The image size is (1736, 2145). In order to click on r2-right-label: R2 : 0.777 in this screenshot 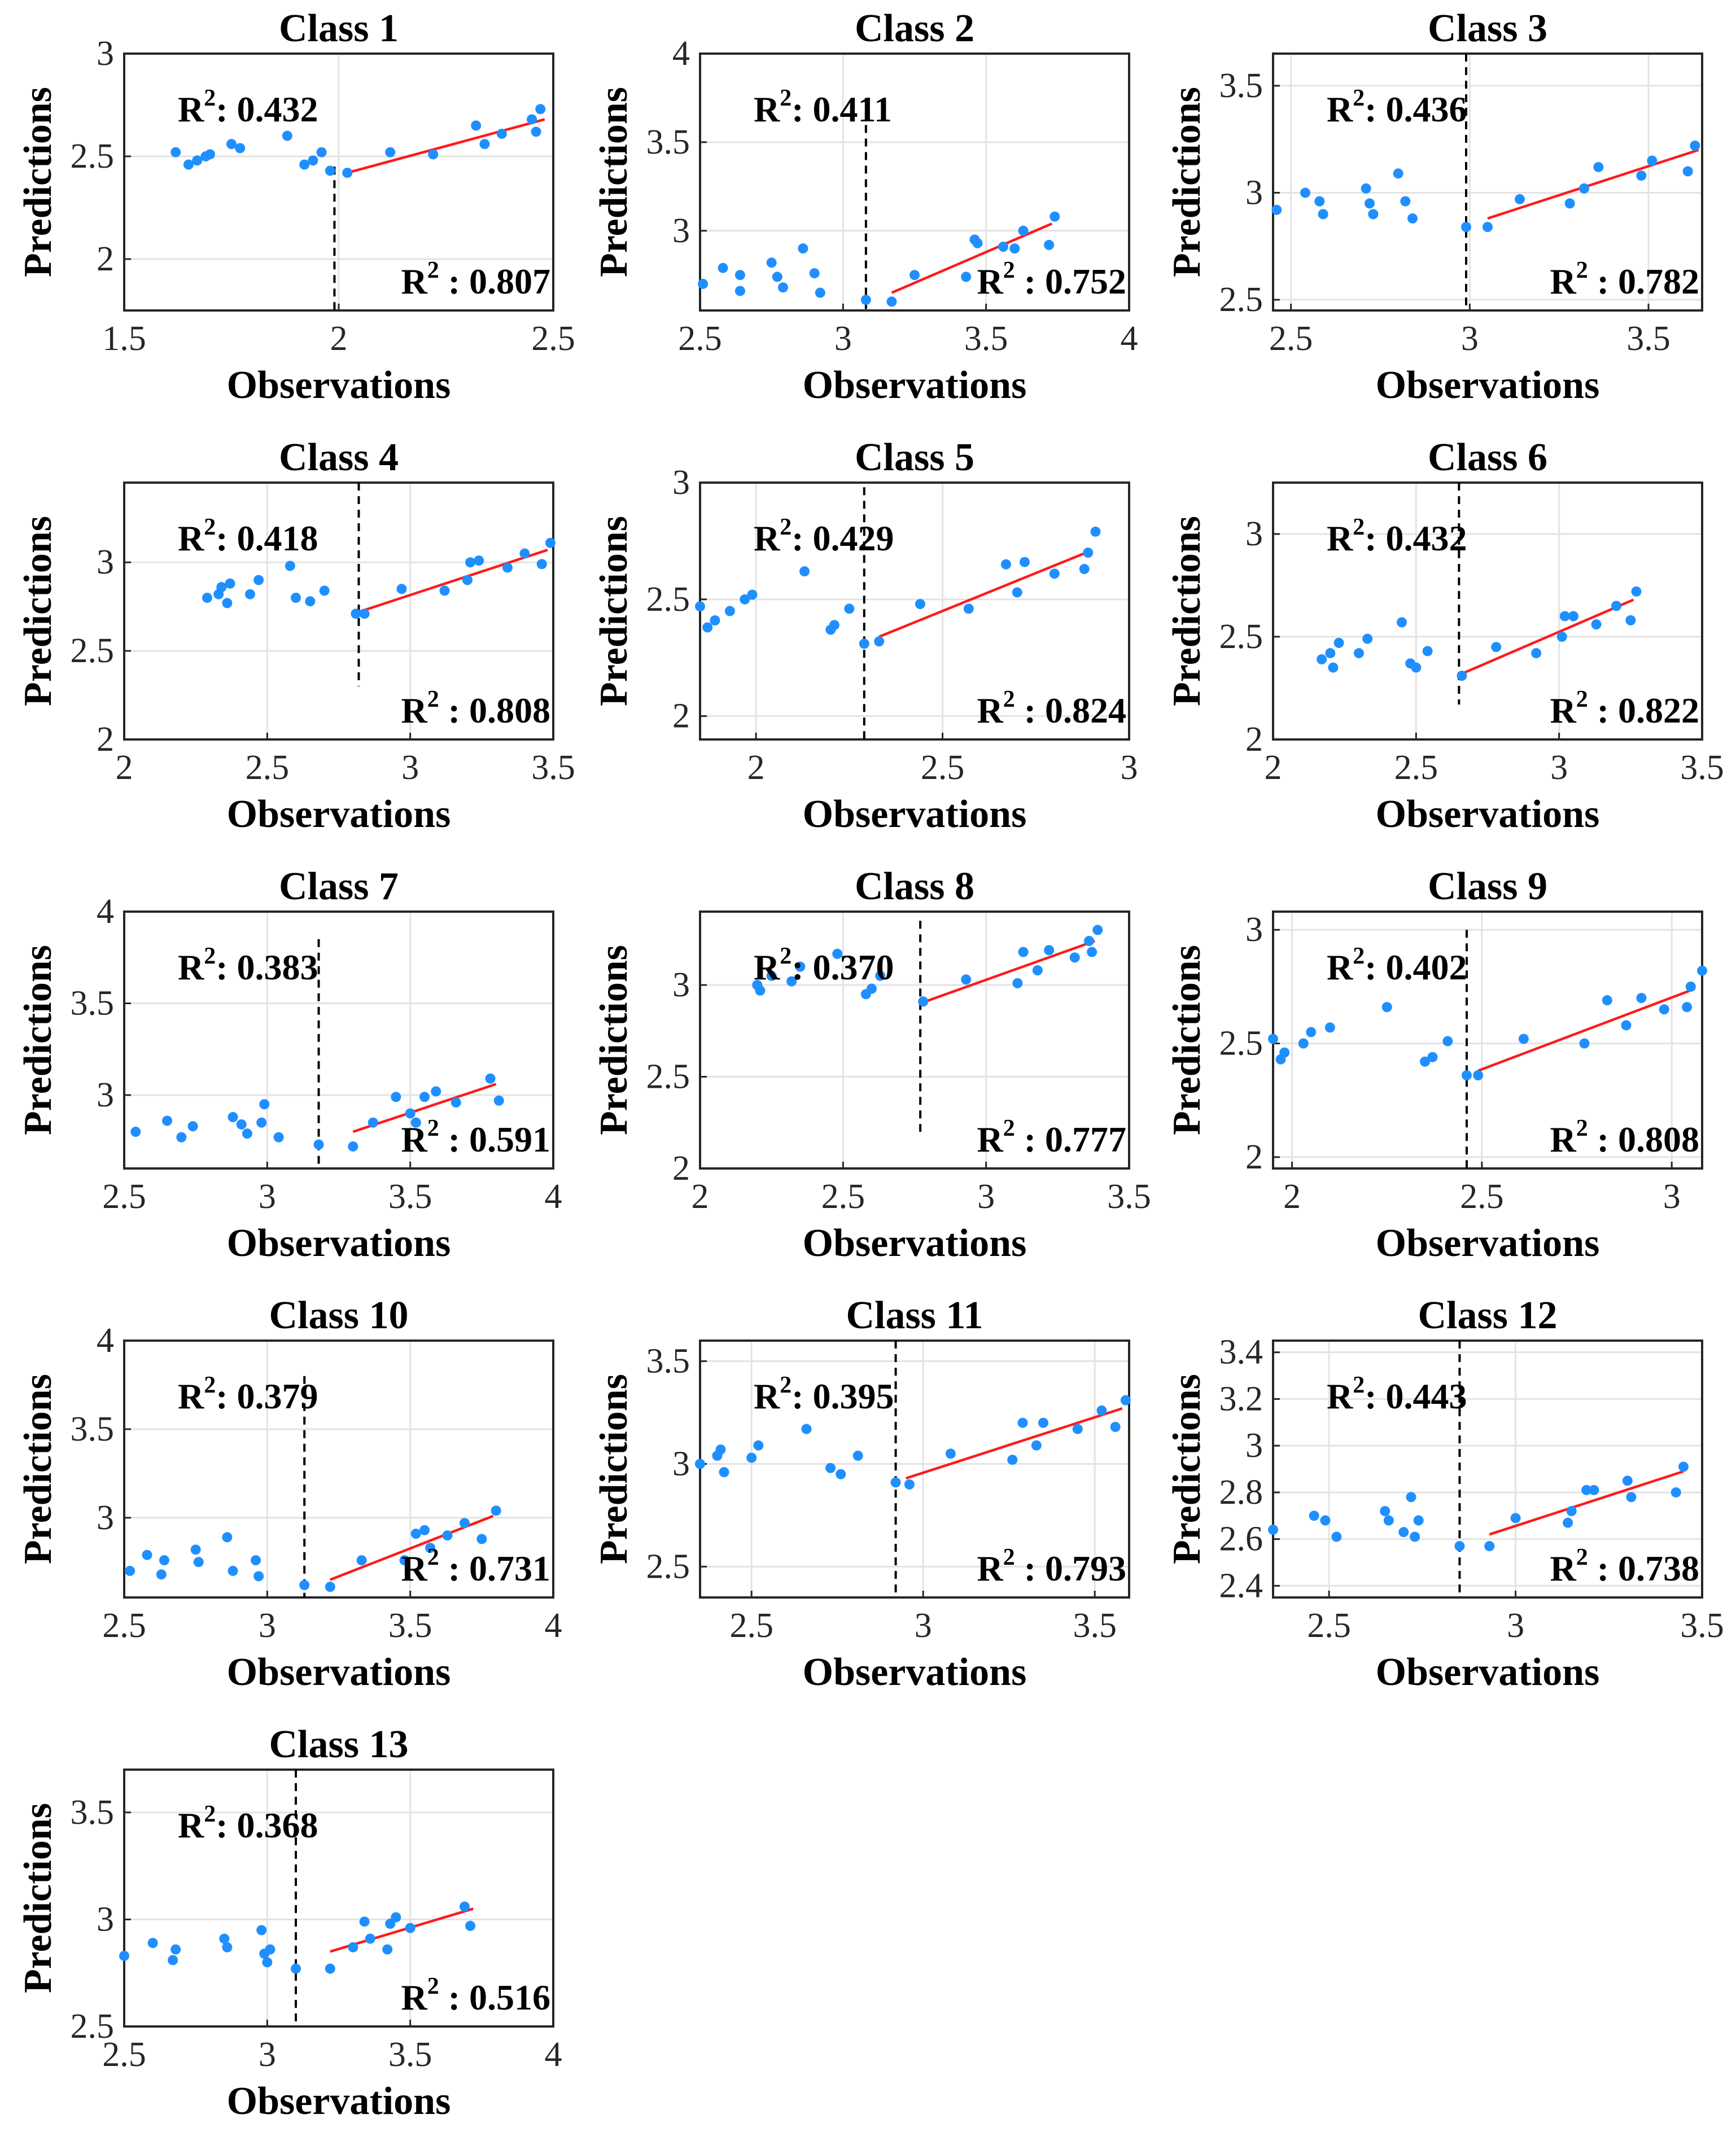, I will do `click(1051, 1137)`.